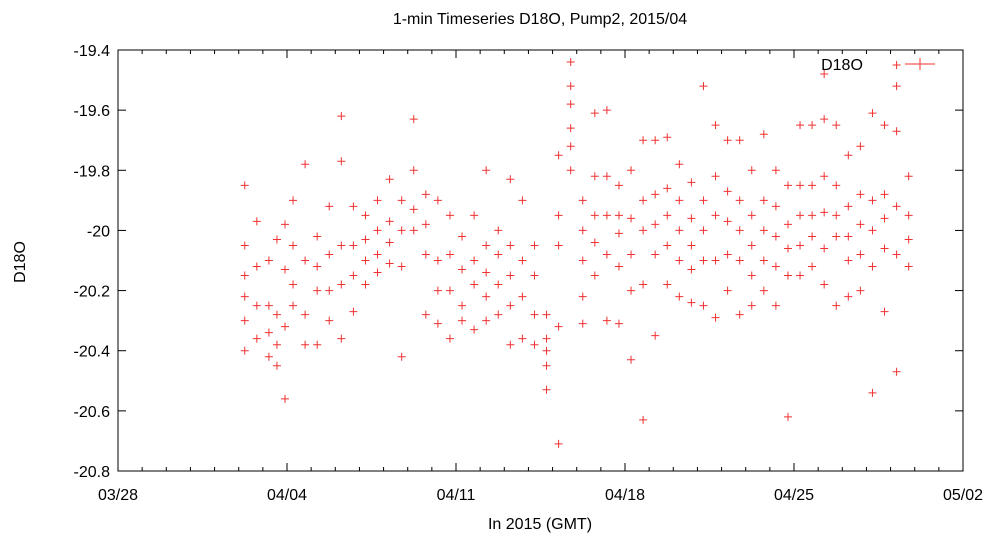 This screenshot has width=998, height=546. I want to click on x-tick-label: 04/04, so click(287, 495).